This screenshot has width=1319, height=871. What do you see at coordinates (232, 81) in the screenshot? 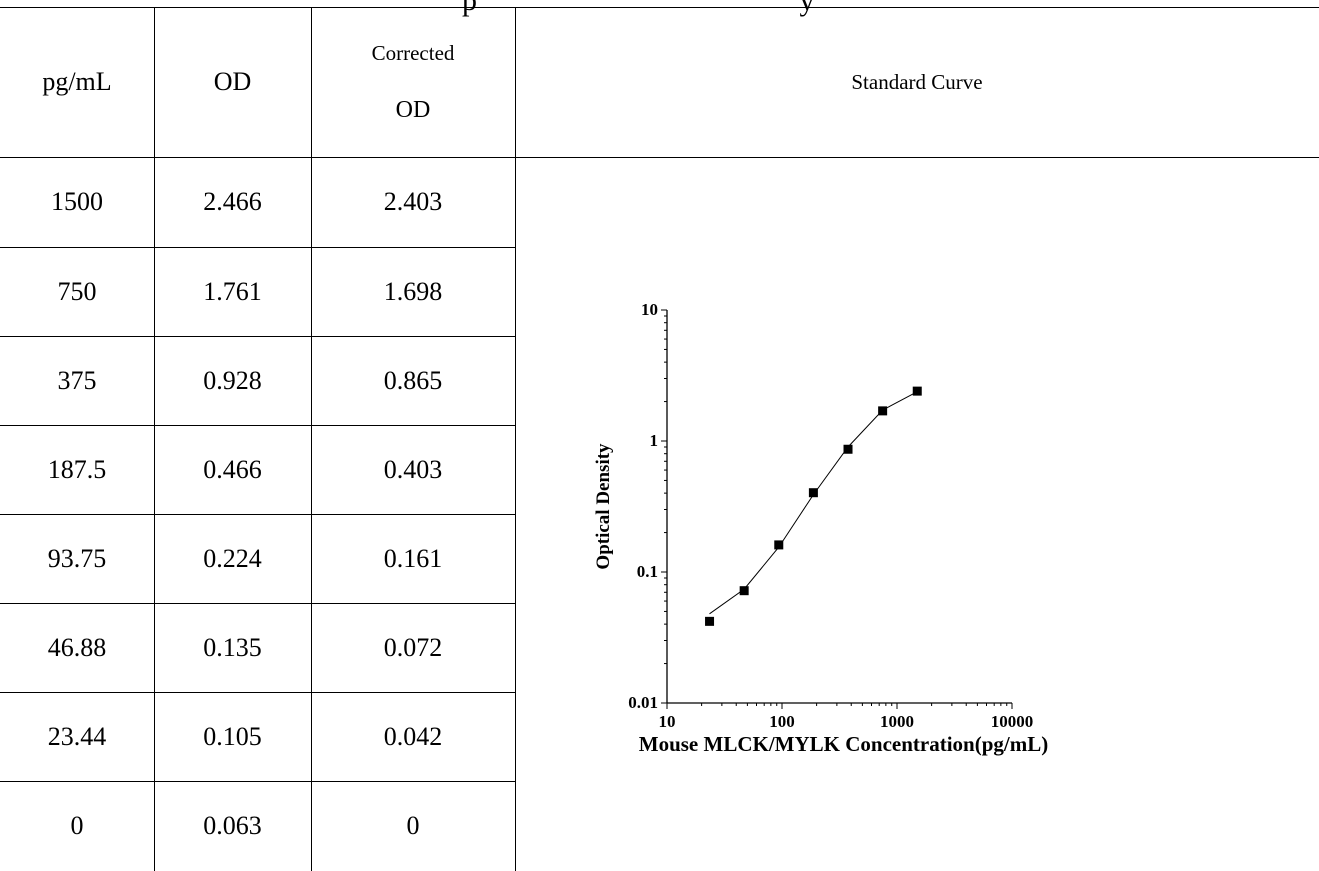
I see `header-od: OD` at bounding box center [232, 81].